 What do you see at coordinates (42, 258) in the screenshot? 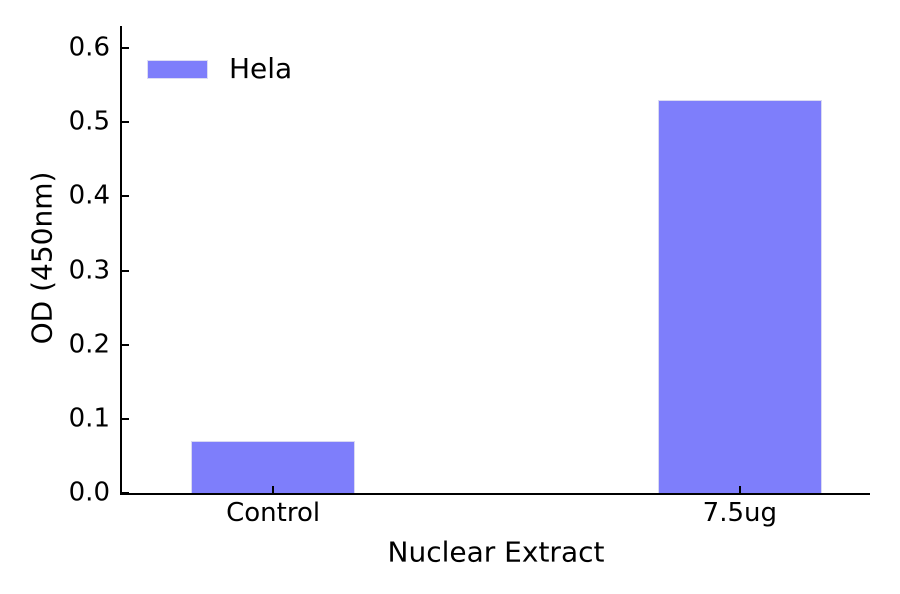
I see `y-axis-title: OD (450nm)` at bounding box center [42, 258].